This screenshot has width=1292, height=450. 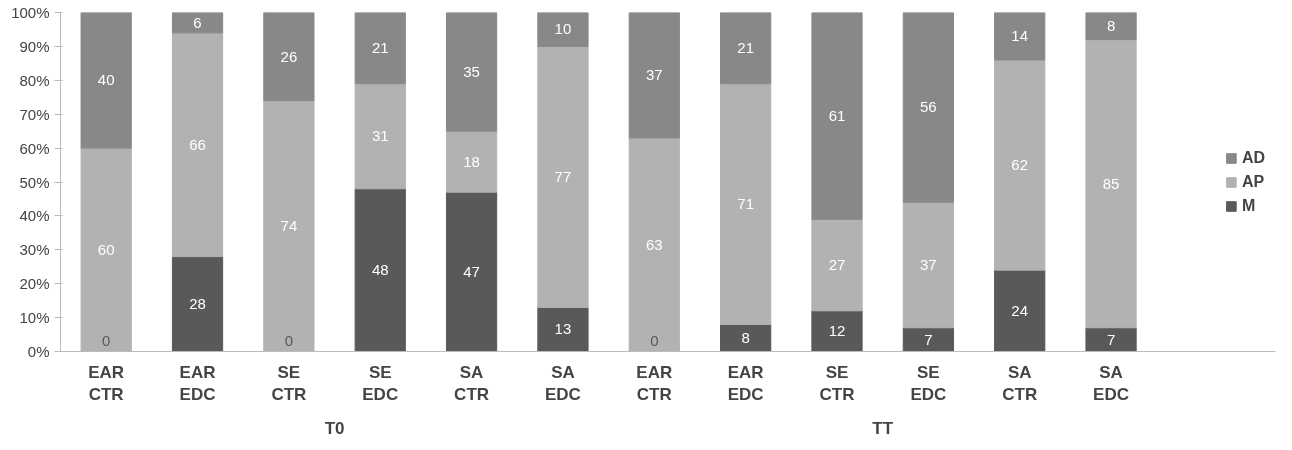 I want to click on data-label: 27, so click(x=837, y=265).